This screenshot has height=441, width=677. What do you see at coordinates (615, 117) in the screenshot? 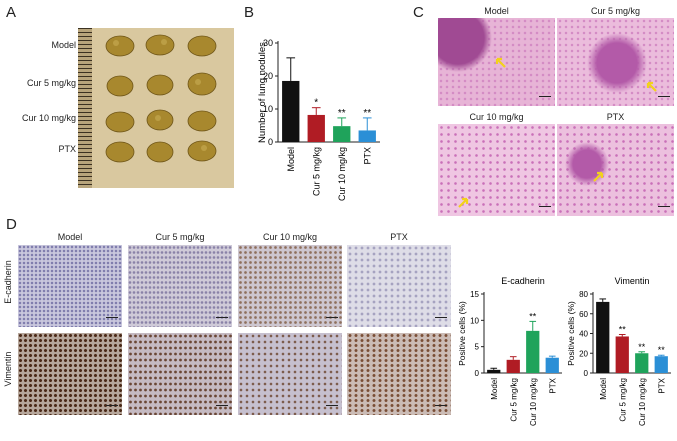
I see `he-title-ptx: PTX` at bounding box center [615, 117].